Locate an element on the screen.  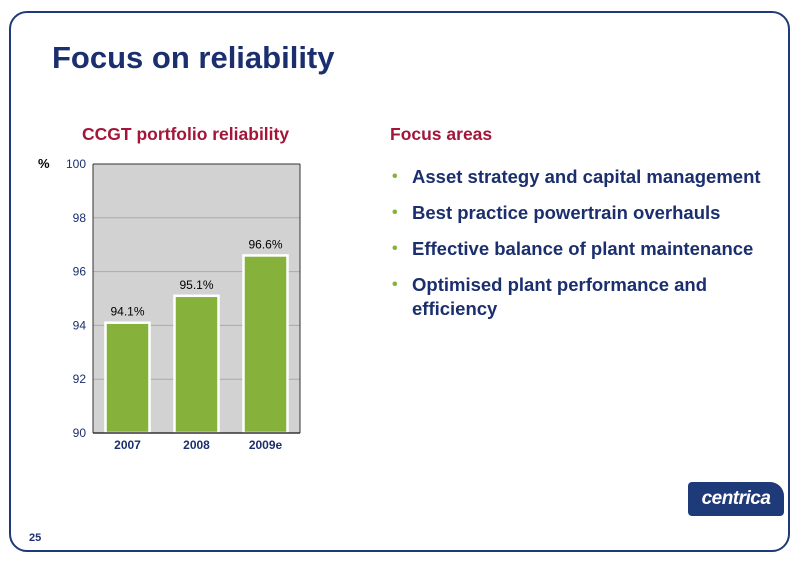
x-tick-label: 2009e is located at coordinates (266, 445).